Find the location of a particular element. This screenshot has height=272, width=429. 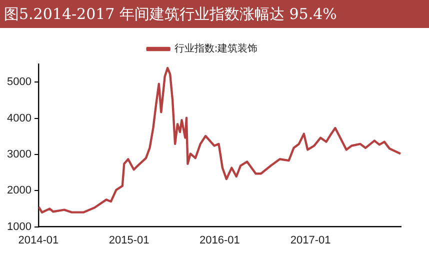

y-tick-label: 2000 is located at coordinates (19, 190).